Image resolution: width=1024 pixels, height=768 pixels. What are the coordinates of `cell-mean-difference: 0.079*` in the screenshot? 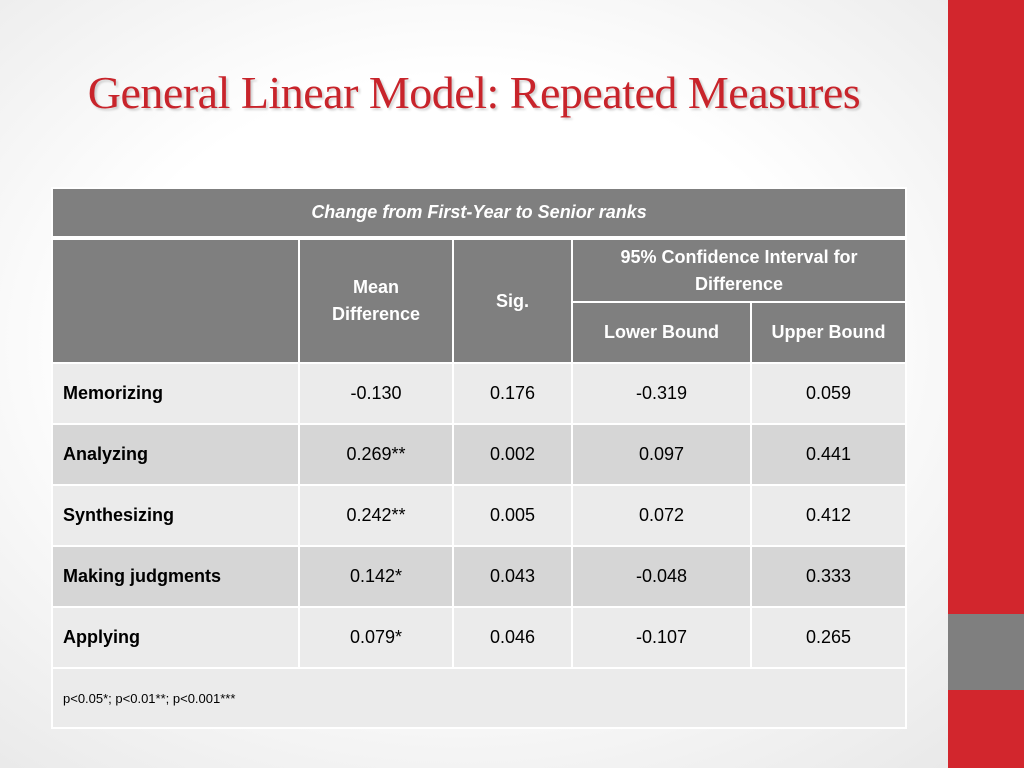 It's located at (376, 637).